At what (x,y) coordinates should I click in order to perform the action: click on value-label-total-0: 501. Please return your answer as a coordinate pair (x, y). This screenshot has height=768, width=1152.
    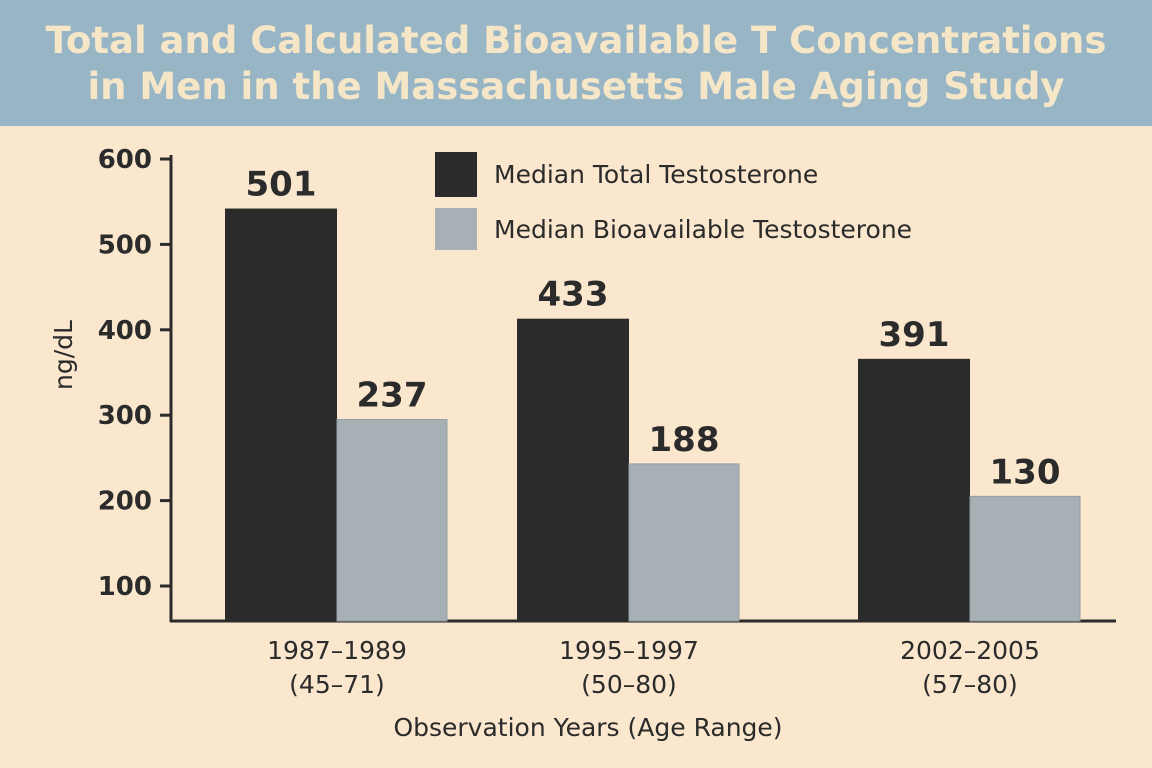
    Looking at the image, I should click on (281, 185).